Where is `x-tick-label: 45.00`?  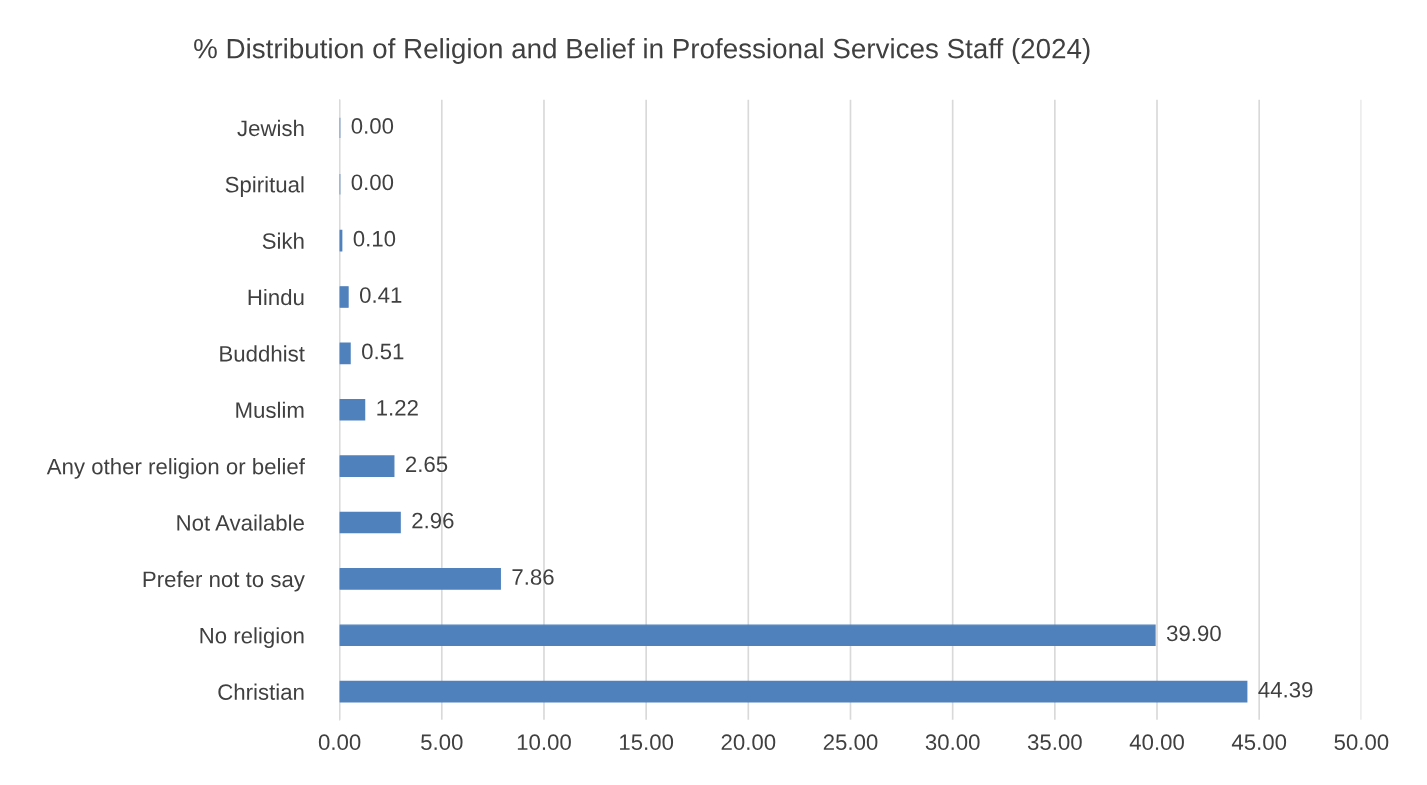
x-tick-label: 45.00 is located at coordinates (1259, 742).